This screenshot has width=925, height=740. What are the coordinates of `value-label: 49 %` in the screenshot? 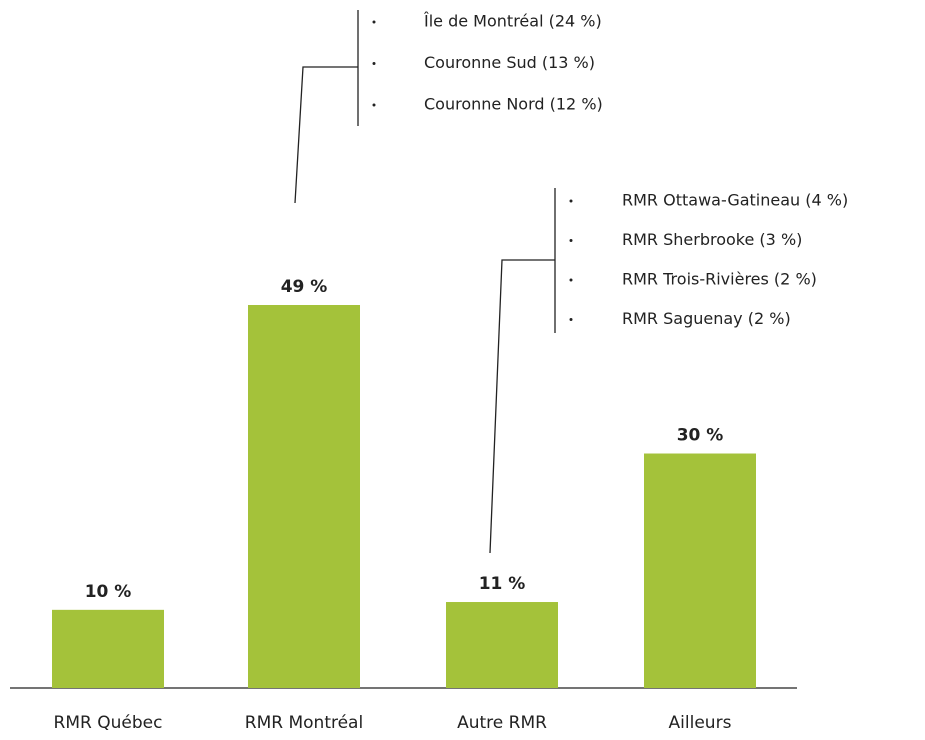 It's located at (304, 287).